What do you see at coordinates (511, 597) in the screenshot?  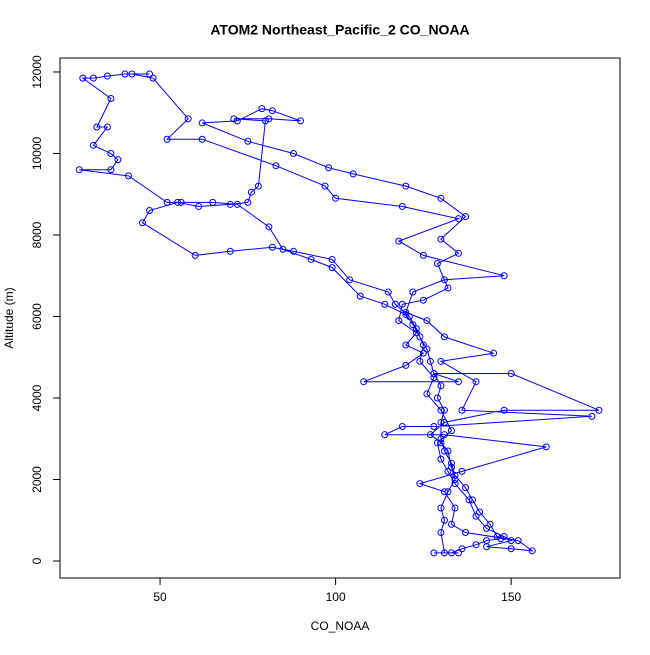 I see `x-tick-label: 150` at bounding box center [511, 597].